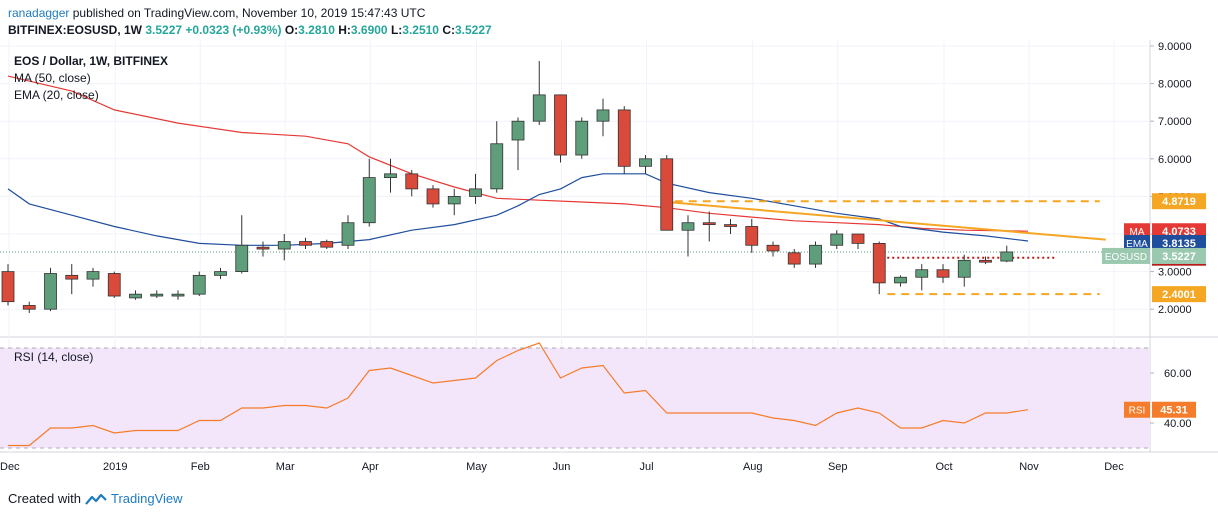 The width and height of the screenshot is (1218, 516). I want to click on time-tick-label: Apr, so click(370, 467).